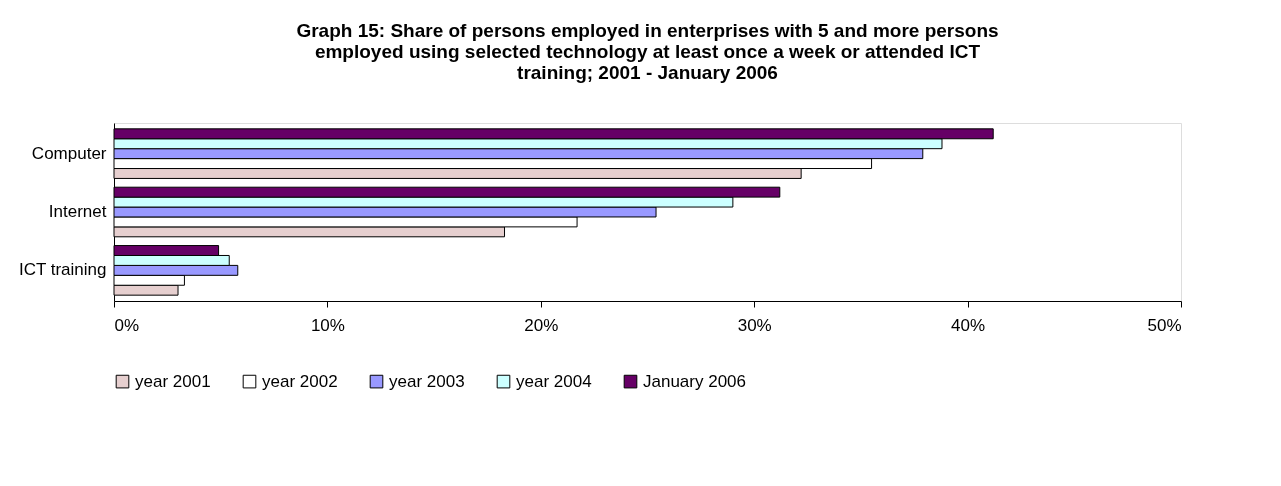  What do you see at coordinates (647, 72) in the screenshot?
I see `text: training; 2001 - January 2006` at bounding box center [647, 72].